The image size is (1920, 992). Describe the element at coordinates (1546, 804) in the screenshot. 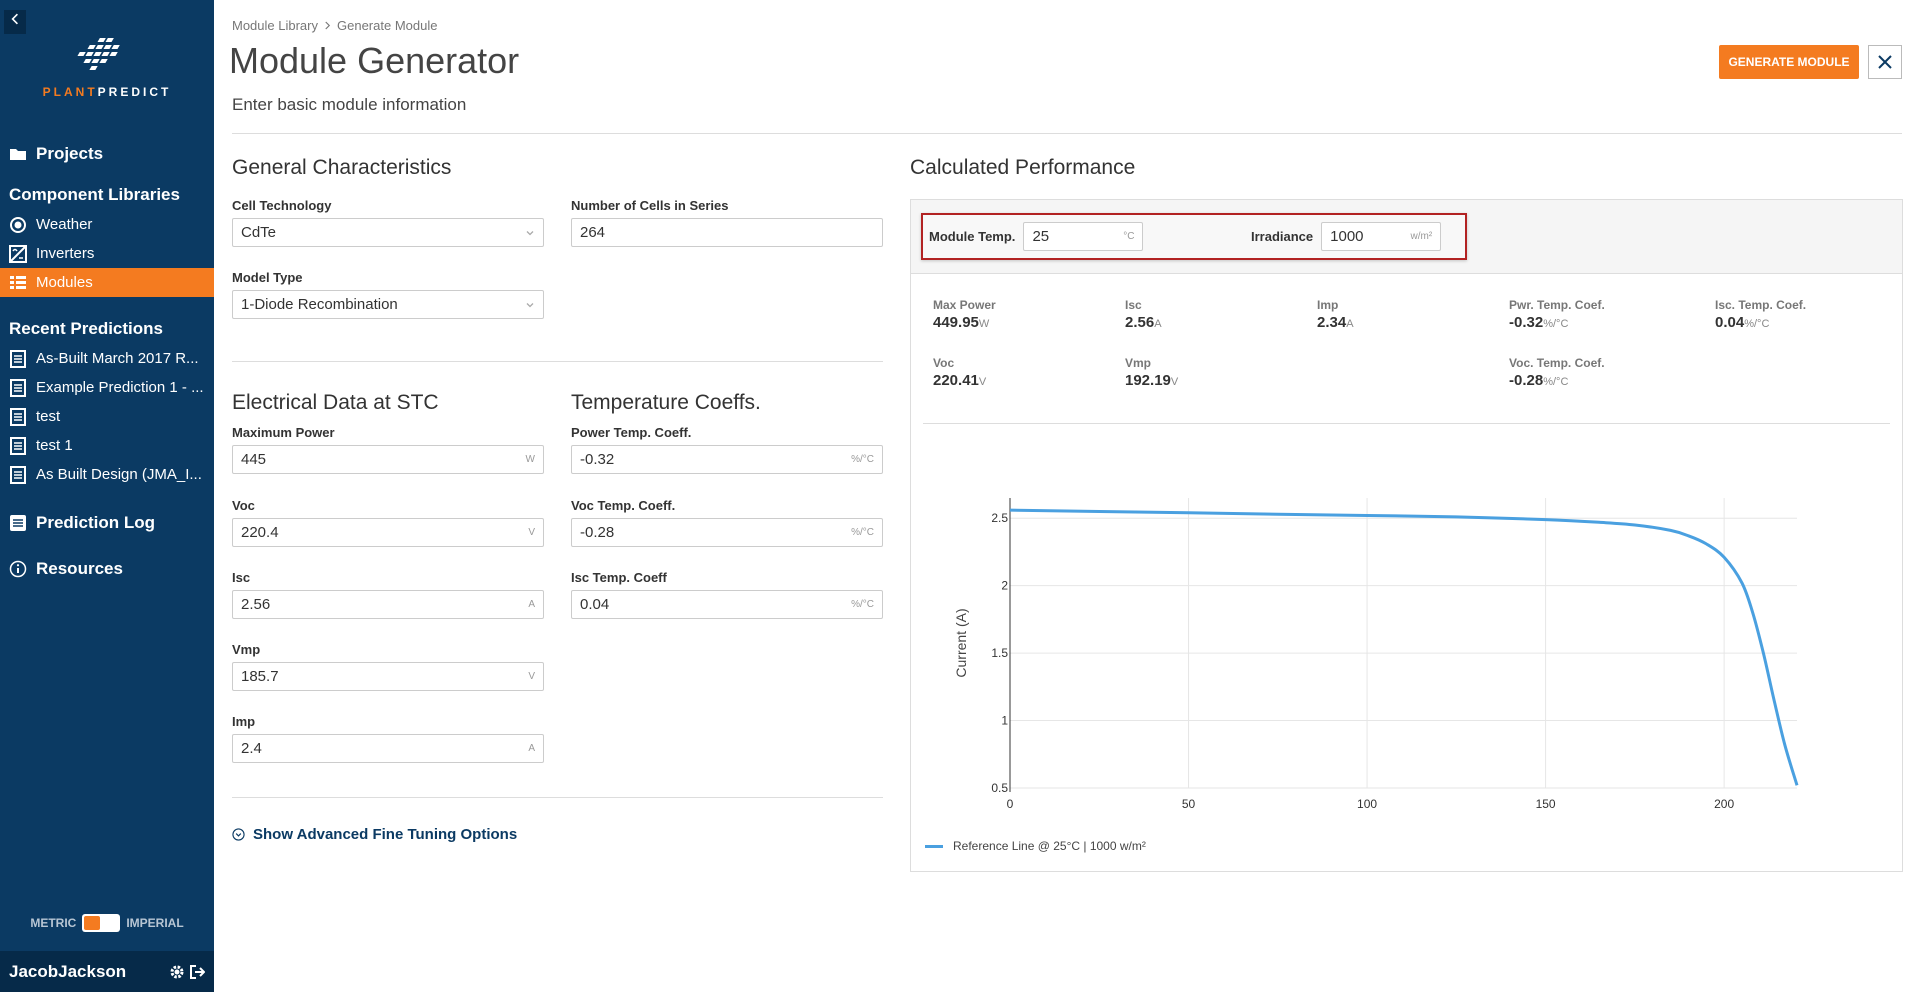

I see `x-tick-label: 150` at that location.